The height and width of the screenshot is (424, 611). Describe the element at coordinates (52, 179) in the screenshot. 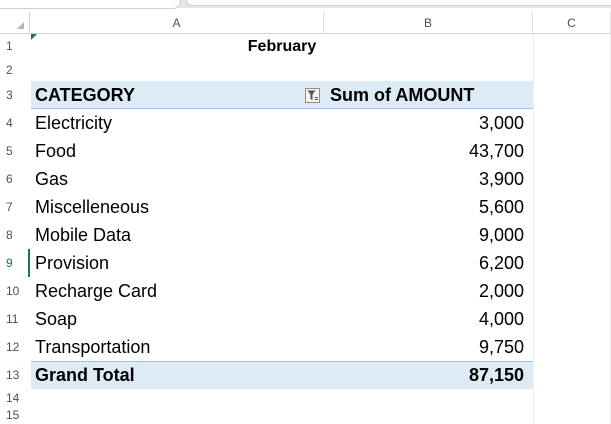

I see `category-cell: Gas` at that location.